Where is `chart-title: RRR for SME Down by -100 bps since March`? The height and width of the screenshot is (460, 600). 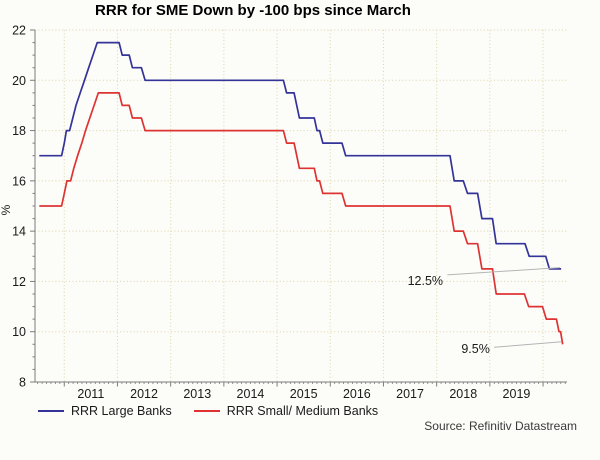 chart-title: RRR for SME Down by -100 bps since March is located at coordinates (253, 10).